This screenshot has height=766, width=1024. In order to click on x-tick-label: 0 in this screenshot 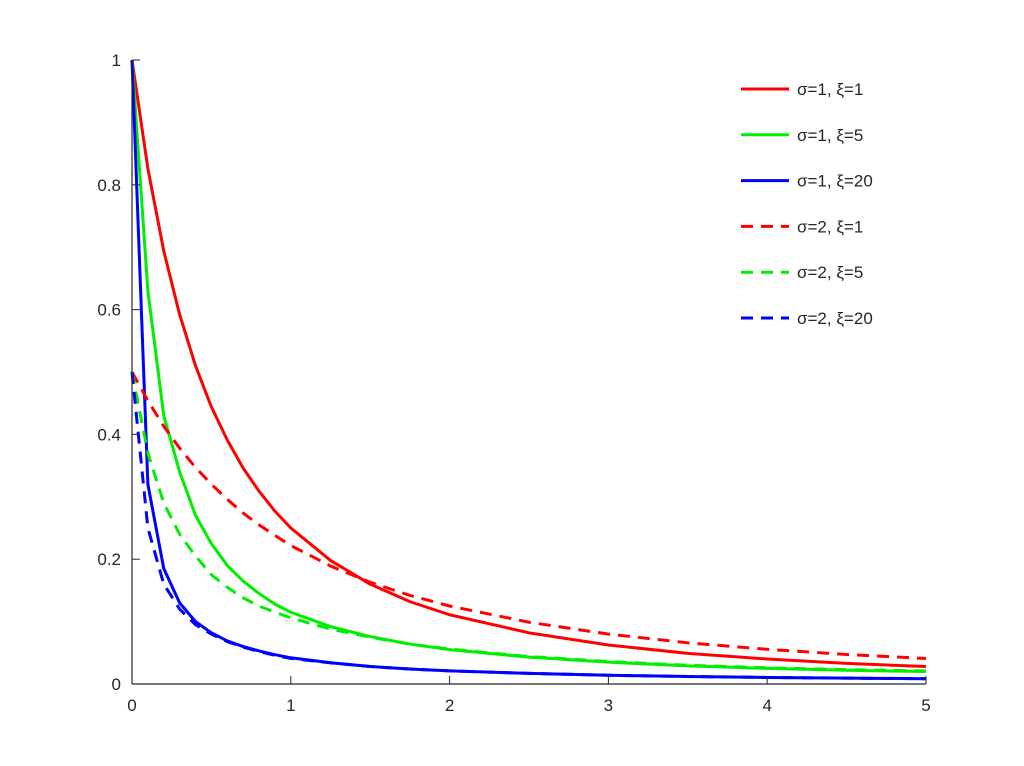, I will do `click(131, 705)`.